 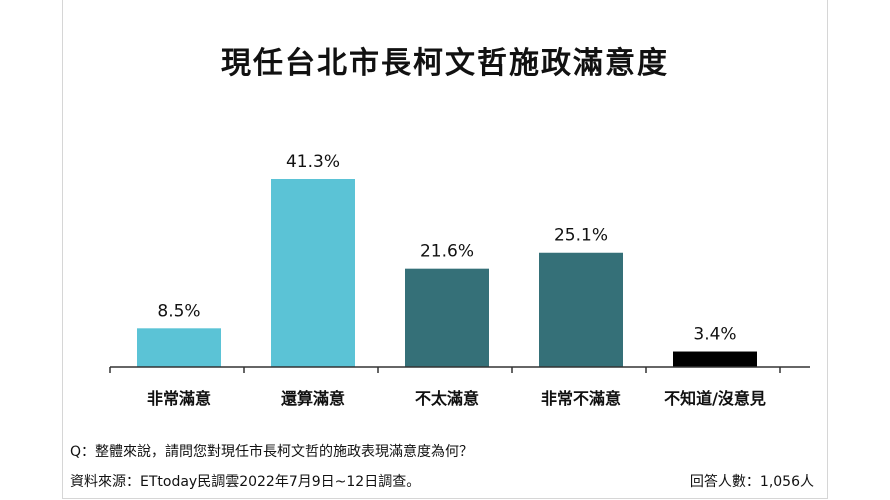 What do you see at coordinates (245, 482) in the screenshot?
I see `data-source: 資料來源：ETtoday民調雲2022年7月9日~12日調查。` at bounding box center [245, 482].